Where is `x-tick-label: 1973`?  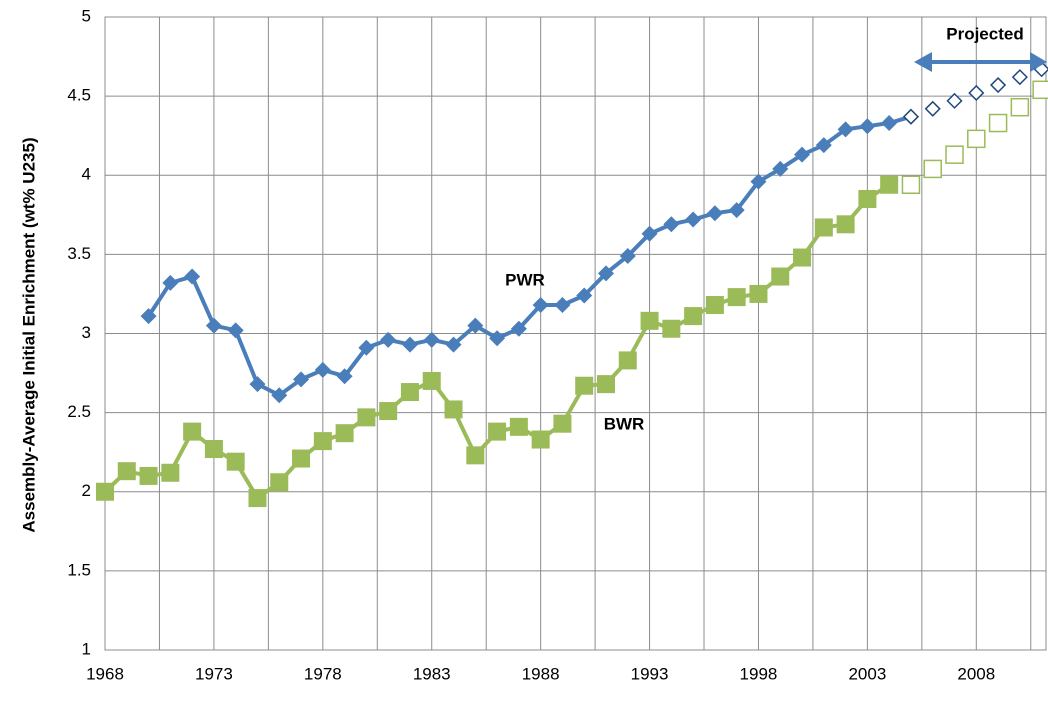 x-tick-label: 1973 is located at coordinates (214, 673).